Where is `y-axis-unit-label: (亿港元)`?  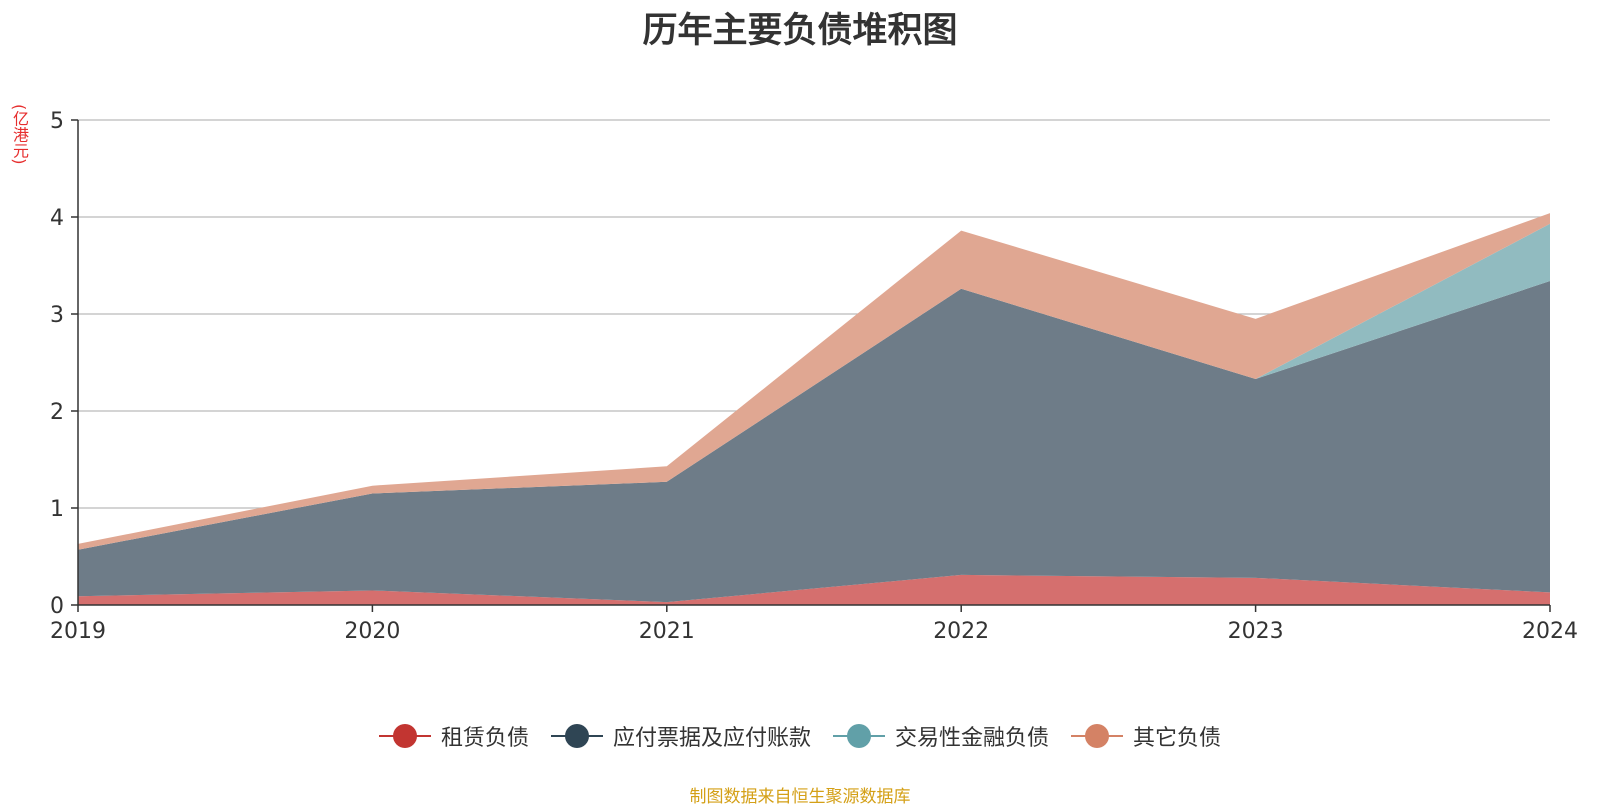
y-axis-unit-label: (亿港元) is located at coordinates (19, 134).